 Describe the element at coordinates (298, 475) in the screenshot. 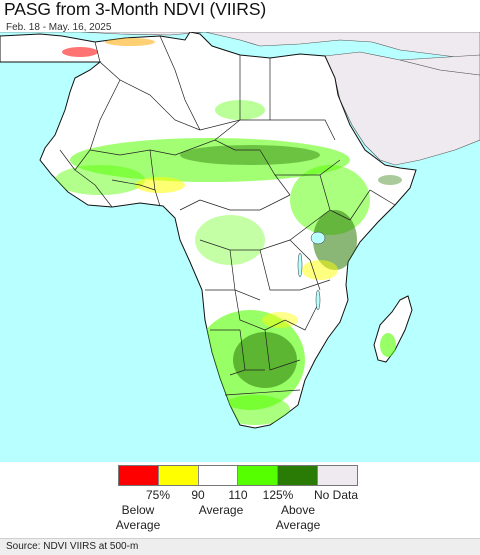

I see `legend-swatch-above` at that location.